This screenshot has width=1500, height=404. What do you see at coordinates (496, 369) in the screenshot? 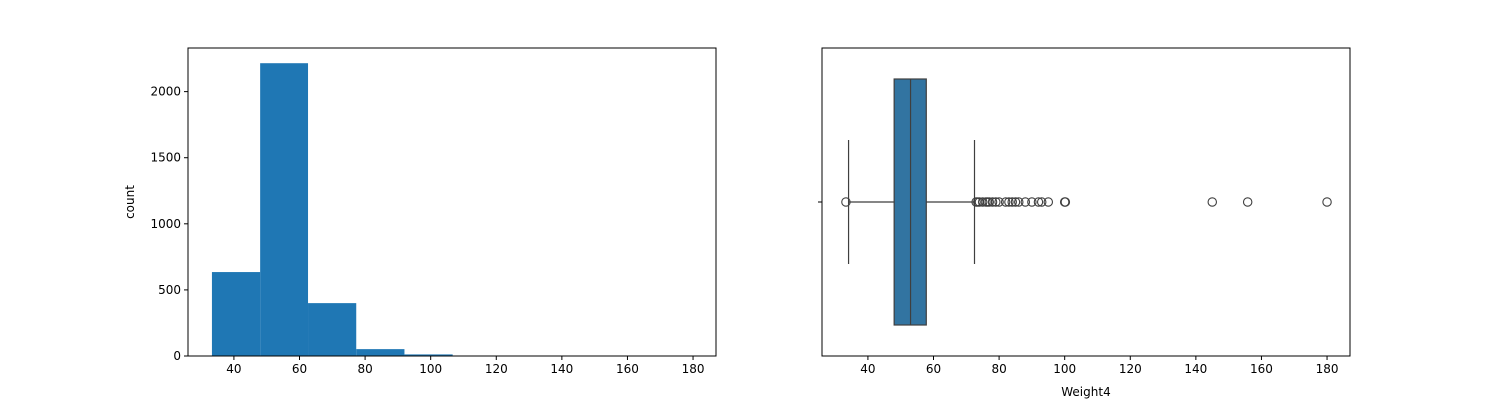
I see `histogram-x-tick-label: 120` at bounding box center [496, 369].